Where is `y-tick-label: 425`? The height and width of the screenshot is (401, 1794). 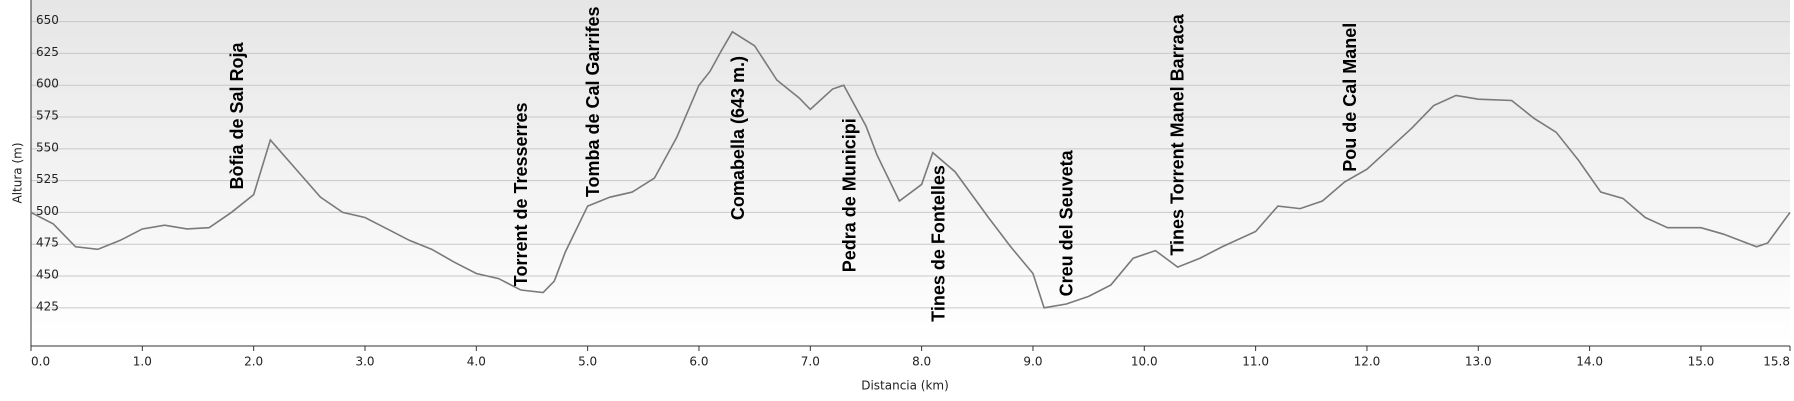
y-tick-label: 425 is located at coordinates (47, 306).